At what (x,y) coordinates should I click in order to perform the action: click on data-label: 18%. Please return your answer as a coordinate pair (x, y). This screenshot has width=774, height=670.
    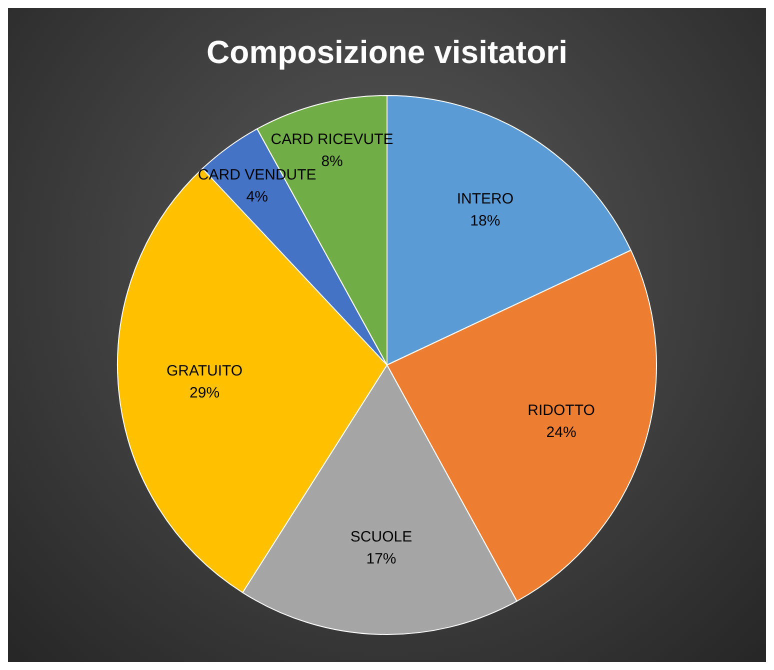
    Looking at the image, I should click on (485, 221).